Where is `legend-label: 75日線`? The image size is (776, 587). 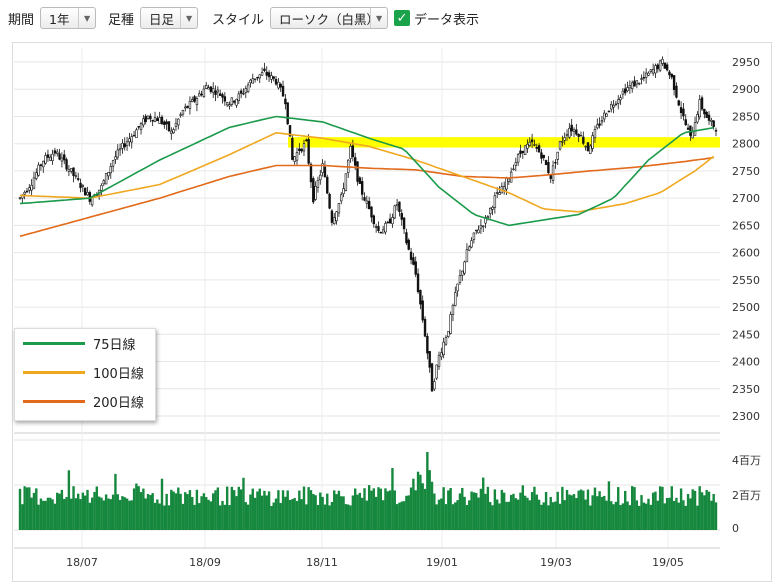 legend-label: 75日線 is located at coordinates (114, 345).